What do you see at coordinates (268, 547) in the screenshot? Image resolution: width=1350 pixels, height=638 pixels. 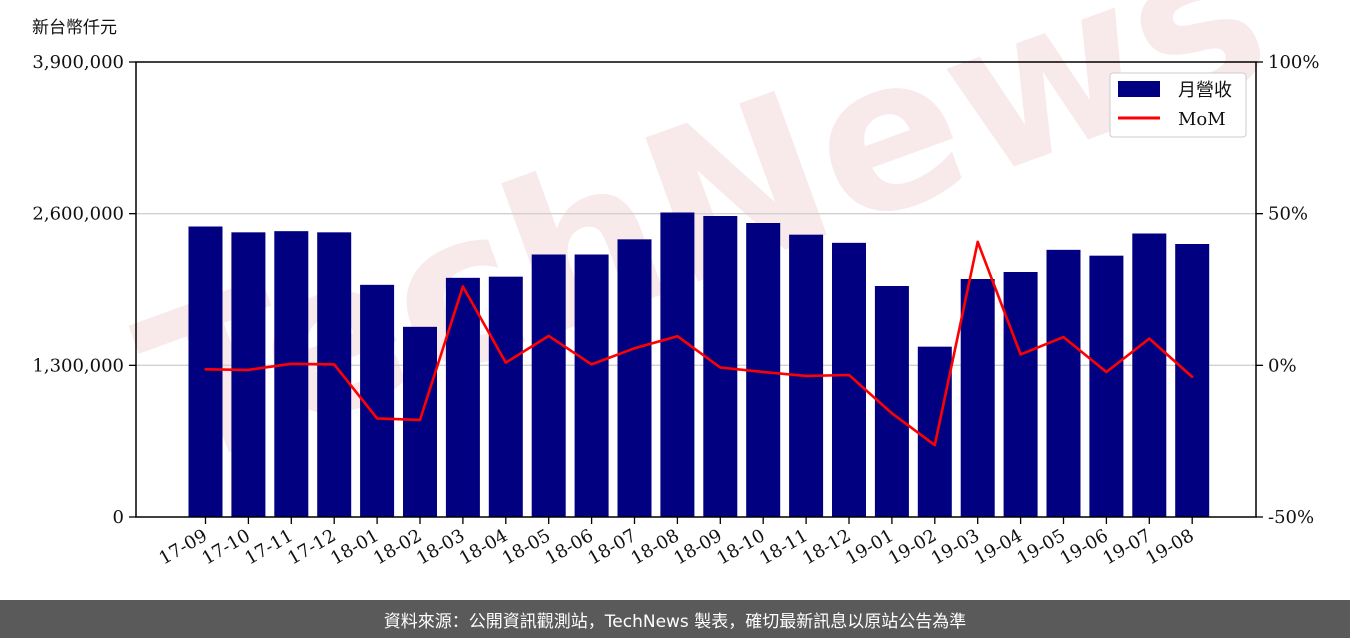 I see `x-tick-label: 17-11` at bounding box center [268, 547].